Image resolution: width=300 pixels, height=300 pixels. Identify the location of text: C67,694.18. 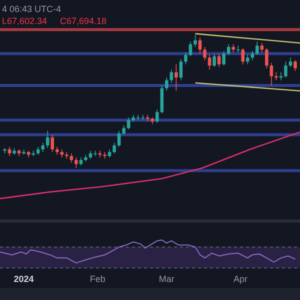
(83, 21).